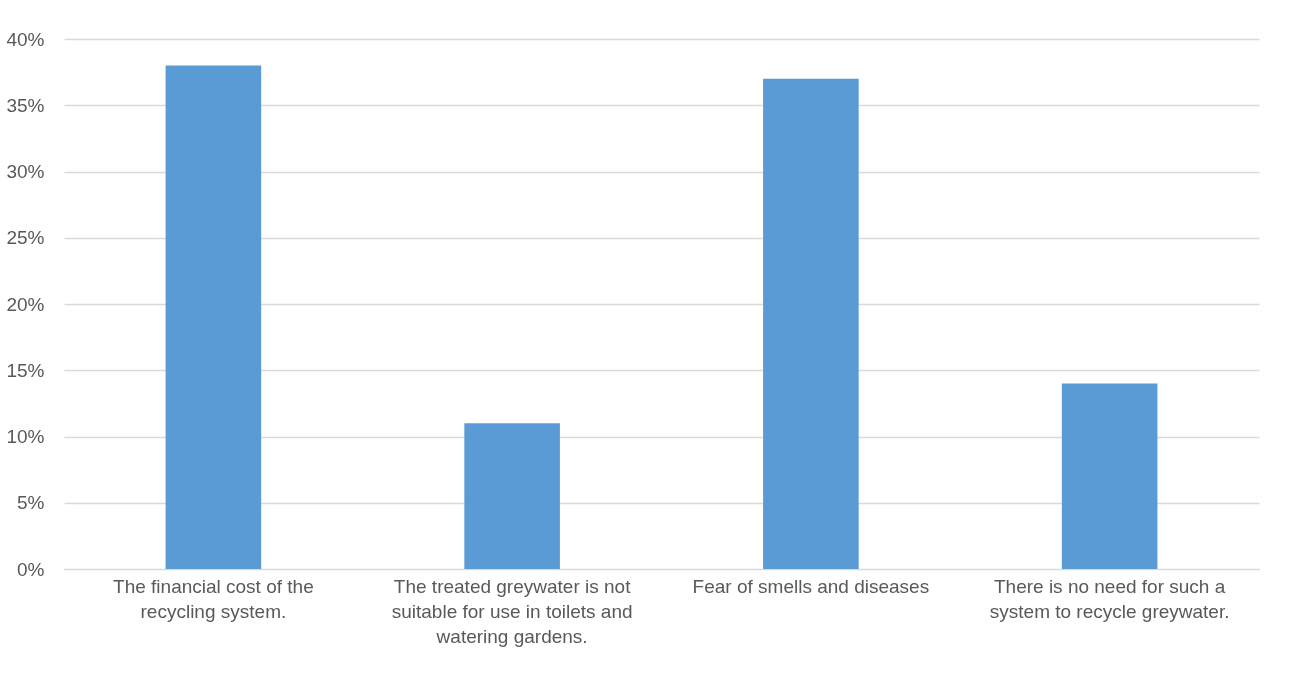 The height and width of the screenshot is (675, 1306). Describe the element at coordinates (25, 105) in the screenshot. I see `y-tick-label: 35%` at that location.